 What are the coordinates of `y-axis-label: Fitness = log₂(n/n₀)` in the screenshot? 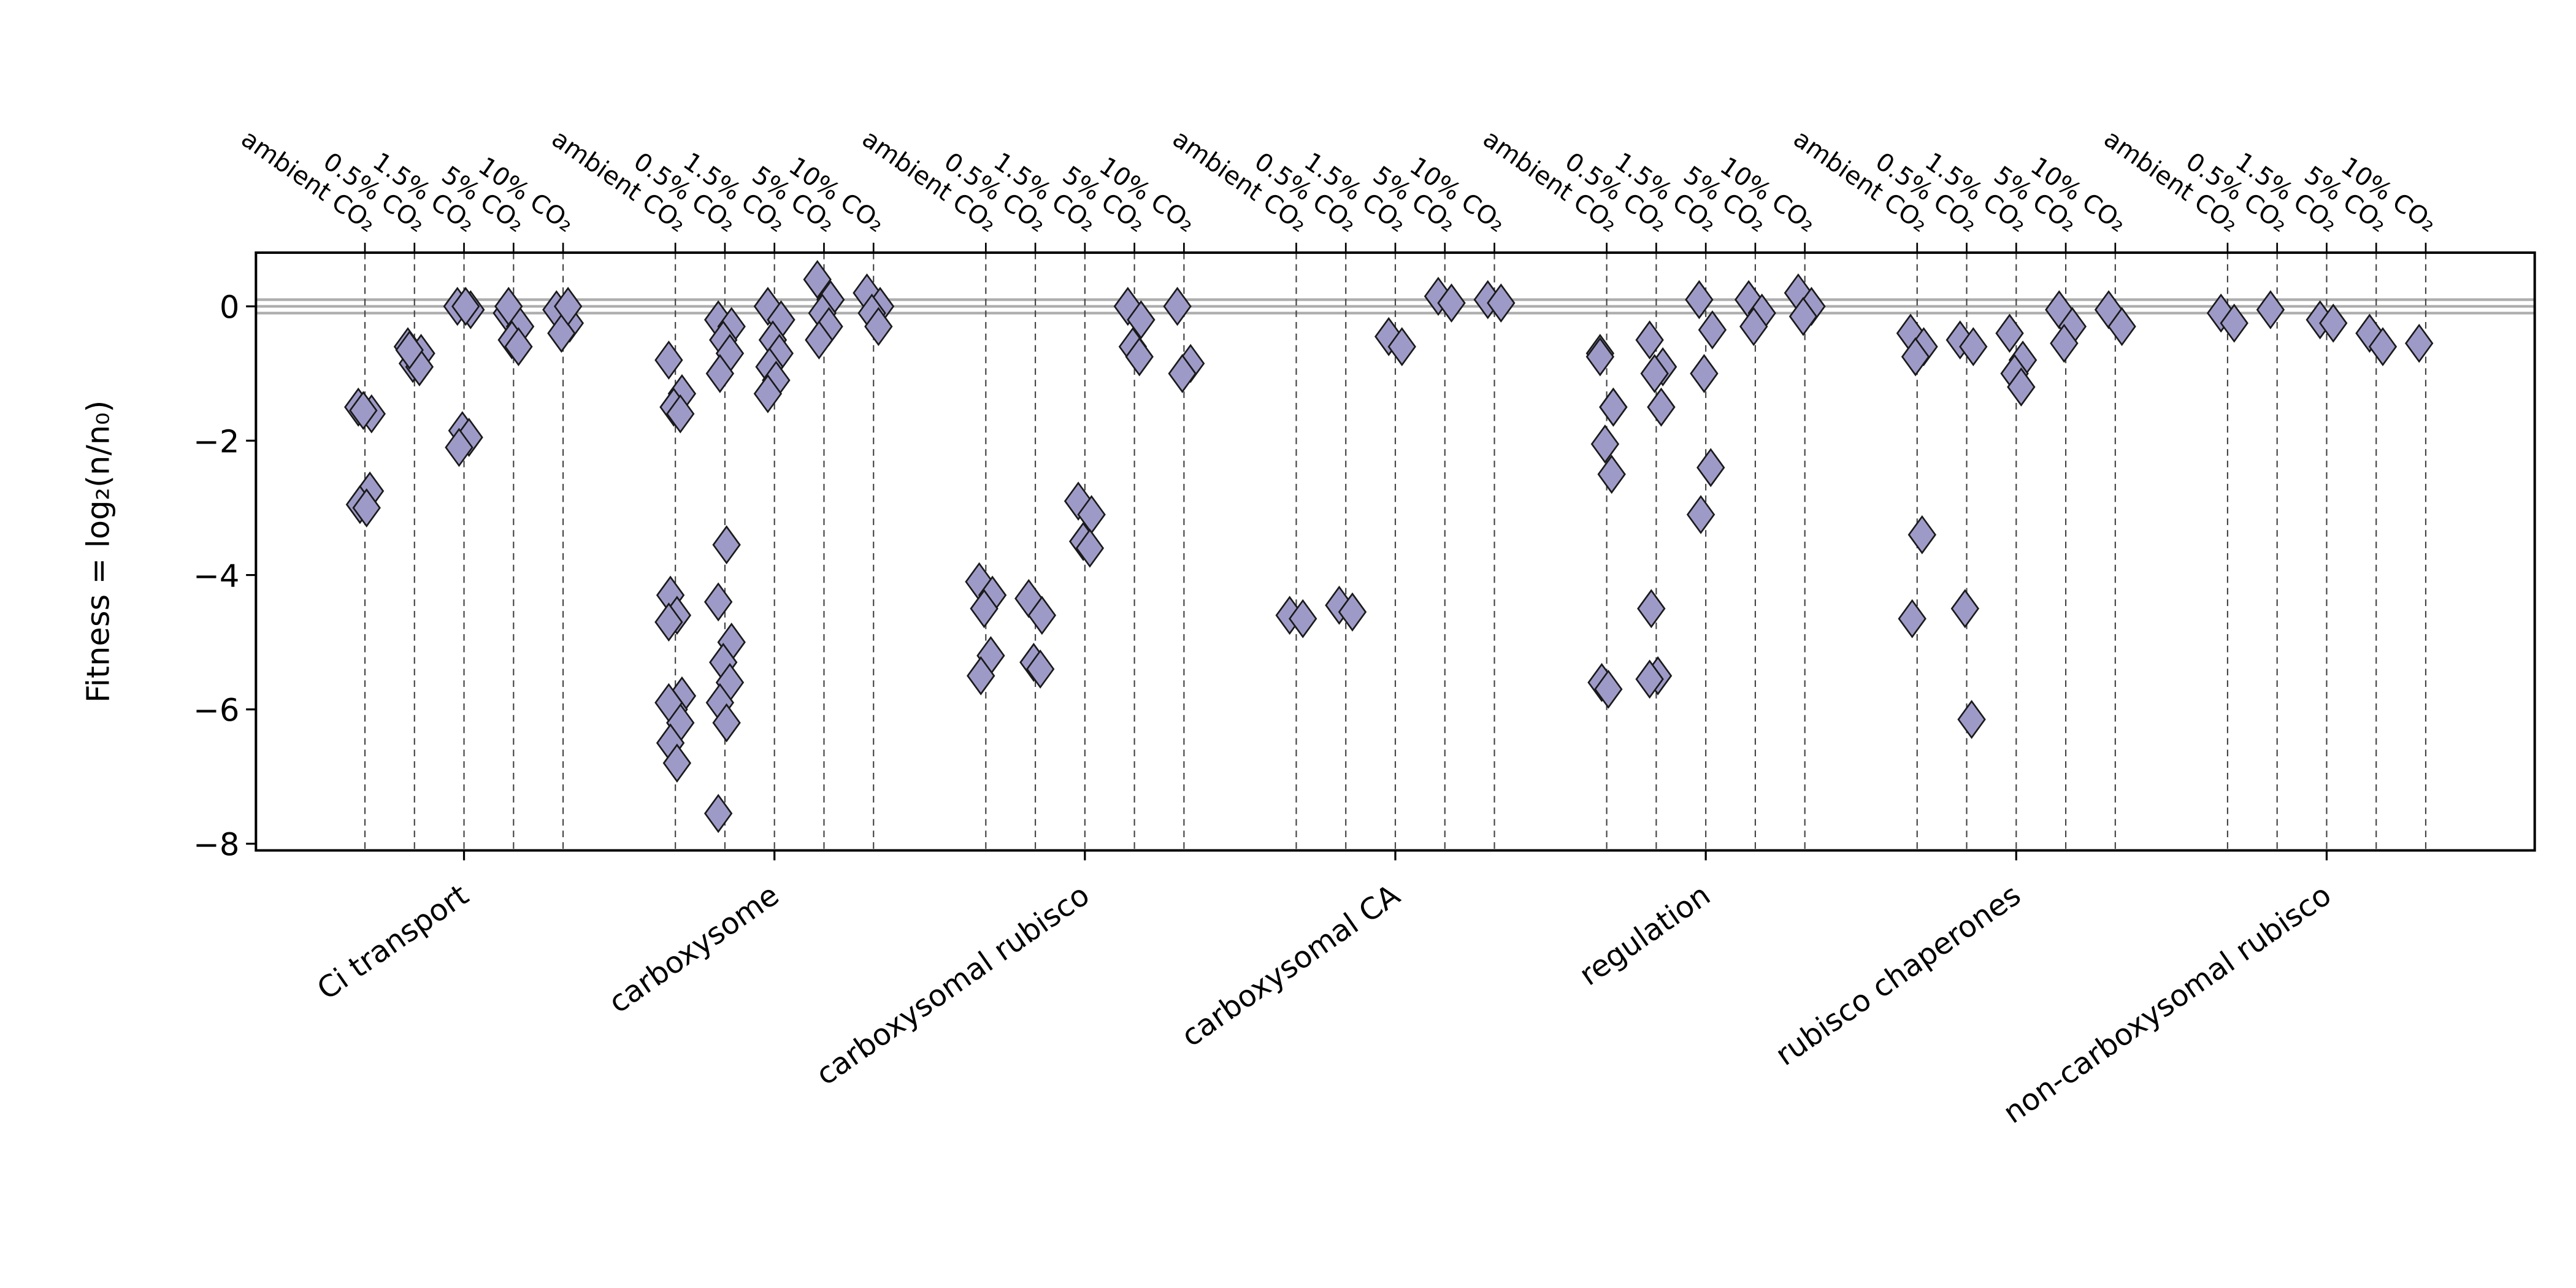 It's located at (99, 552).